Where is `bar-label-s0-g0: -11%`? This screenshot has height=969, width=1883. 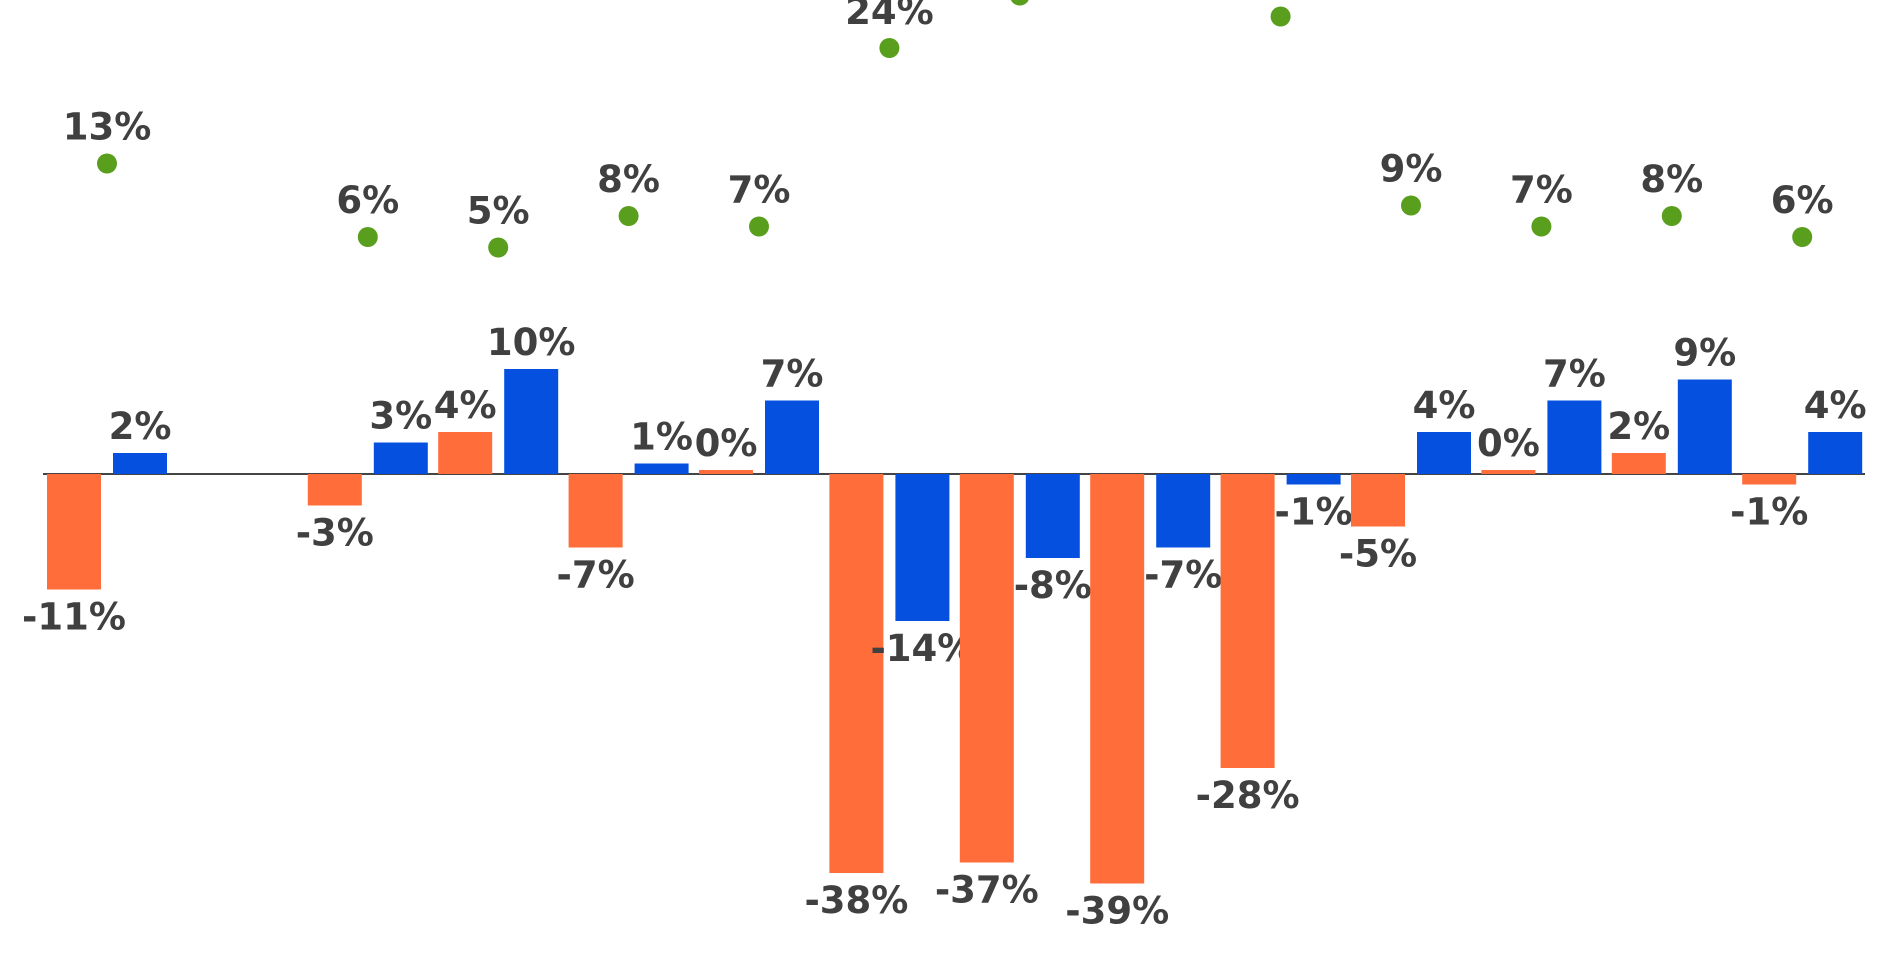
bar-label-s0-g0: -11% is located at coordinates (74, 617).